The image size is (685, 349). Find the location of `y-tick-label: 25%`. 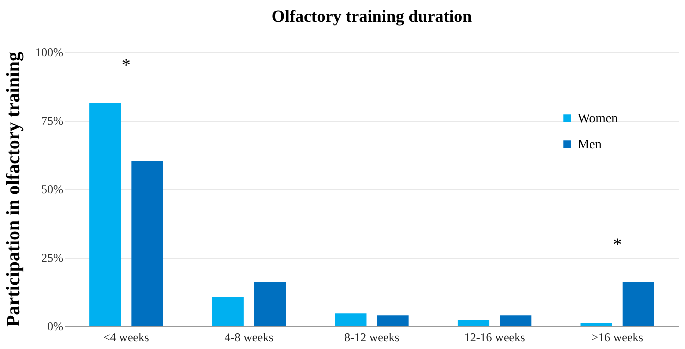

y-tick-label: 25% is located at coordinates (53, 258).